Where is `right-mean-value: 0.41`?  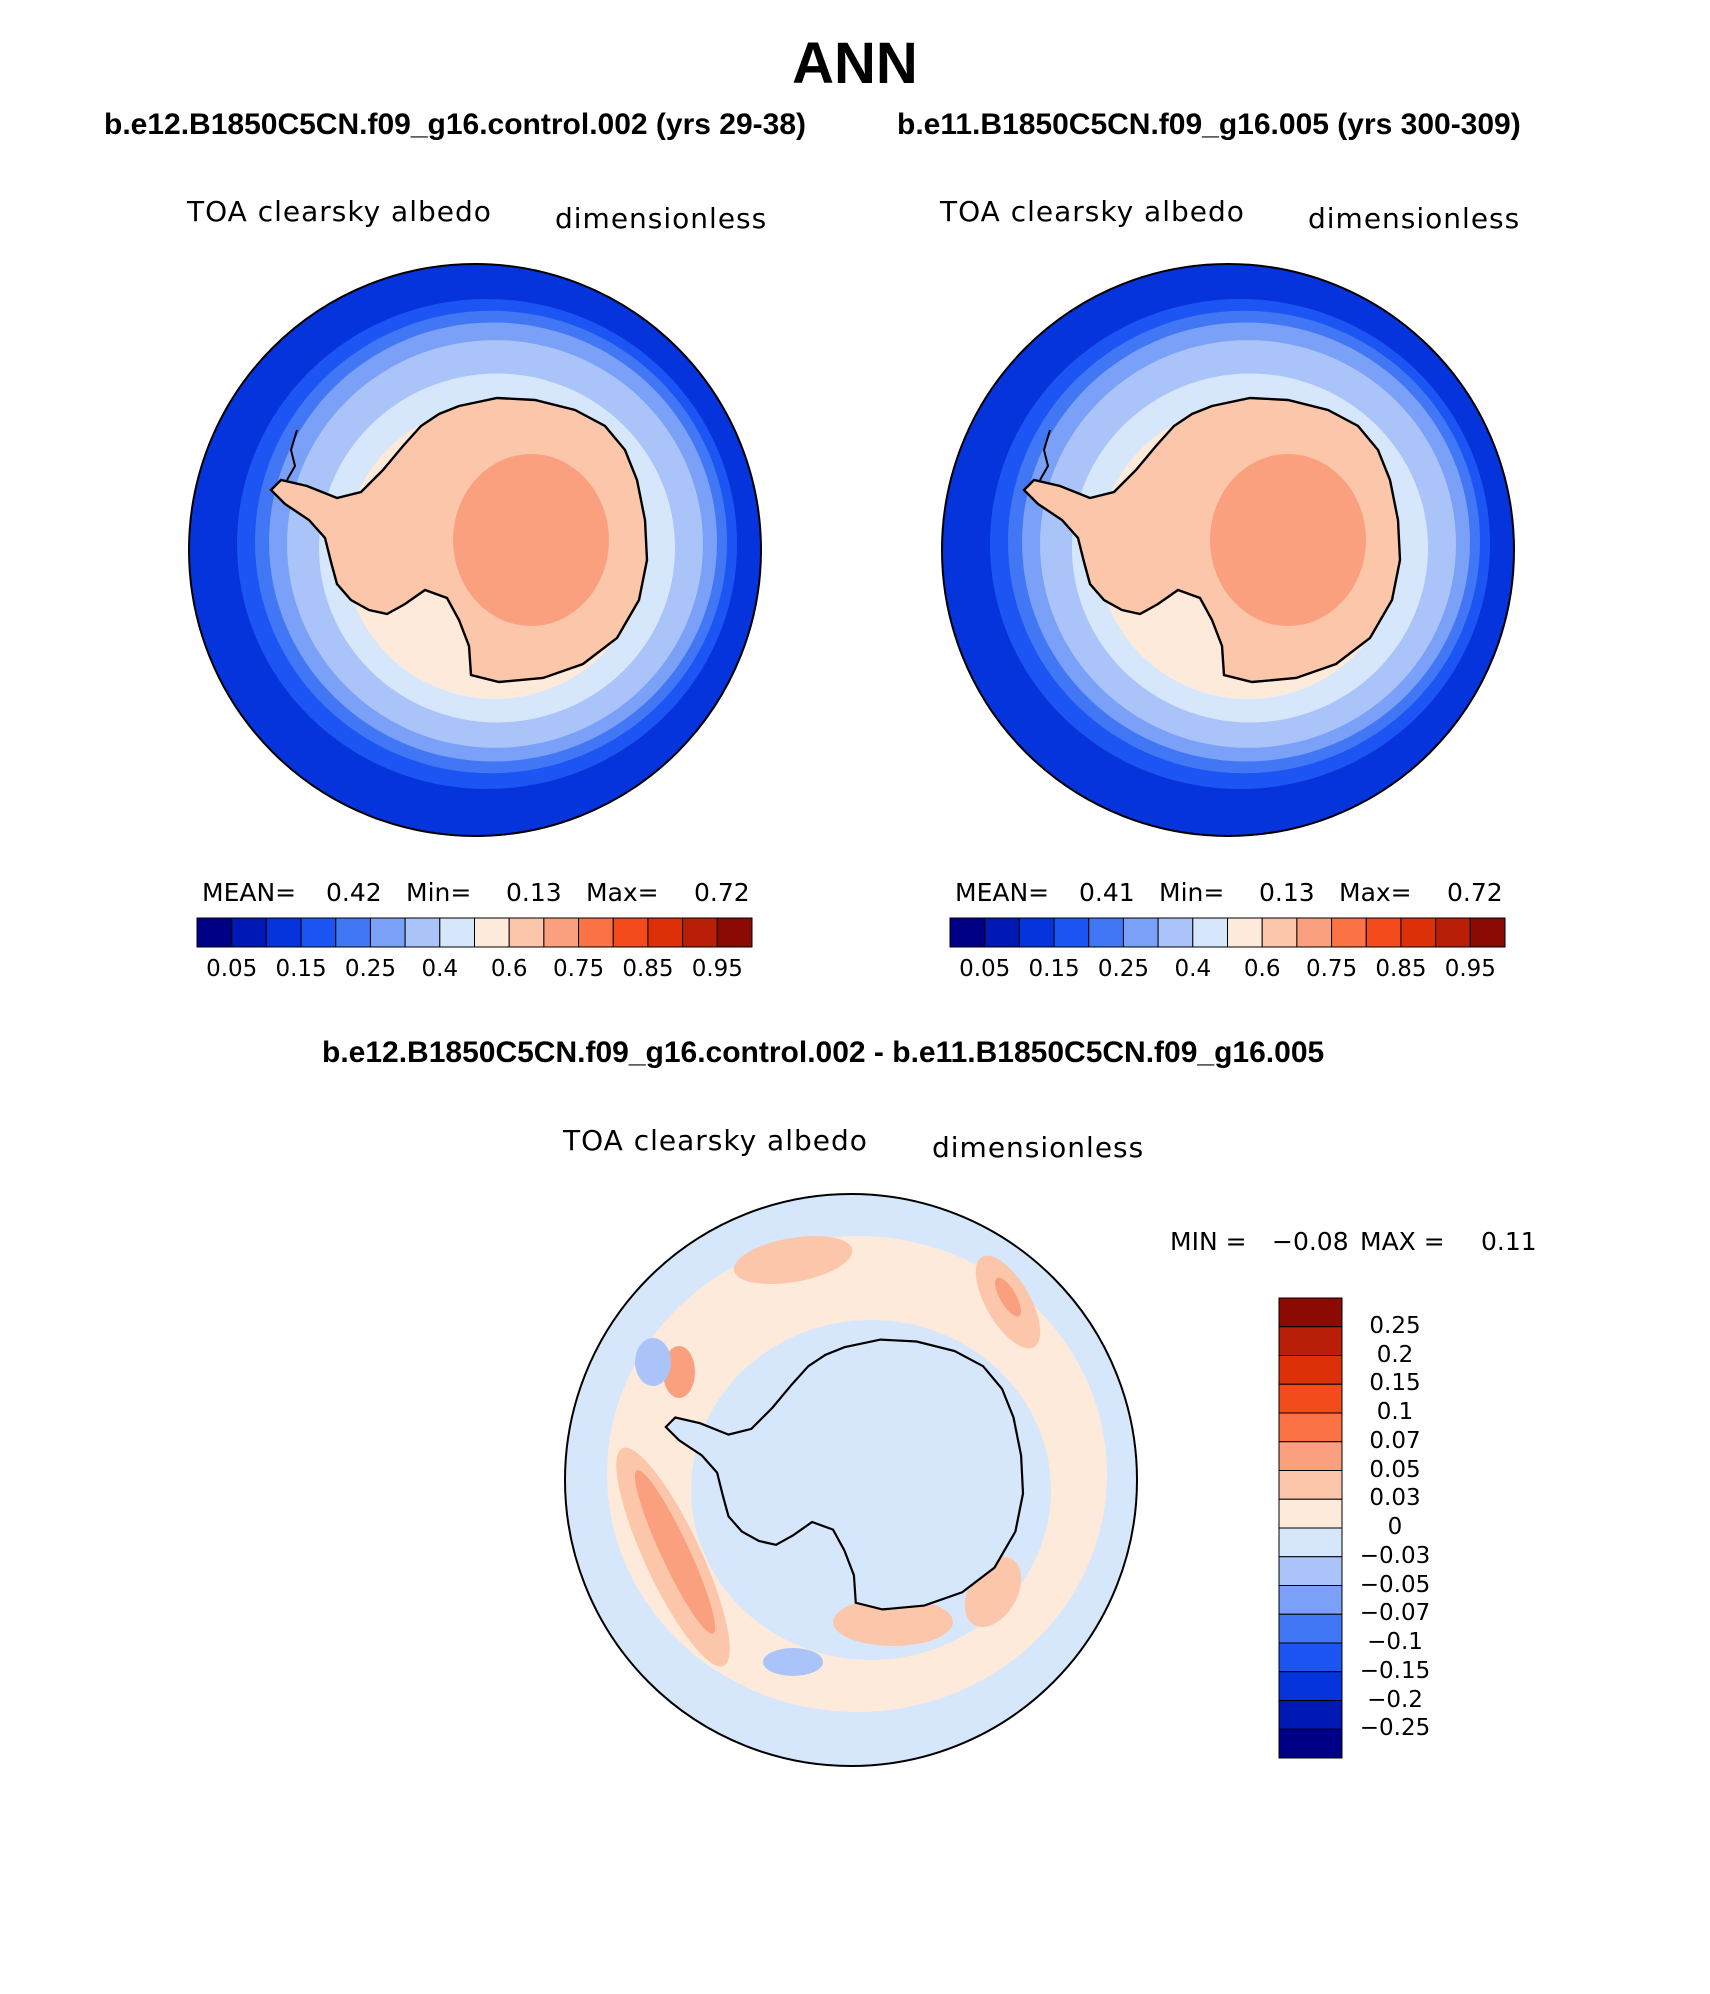 right-mean-value: 0.41 is located at coordinates (1107, 892).